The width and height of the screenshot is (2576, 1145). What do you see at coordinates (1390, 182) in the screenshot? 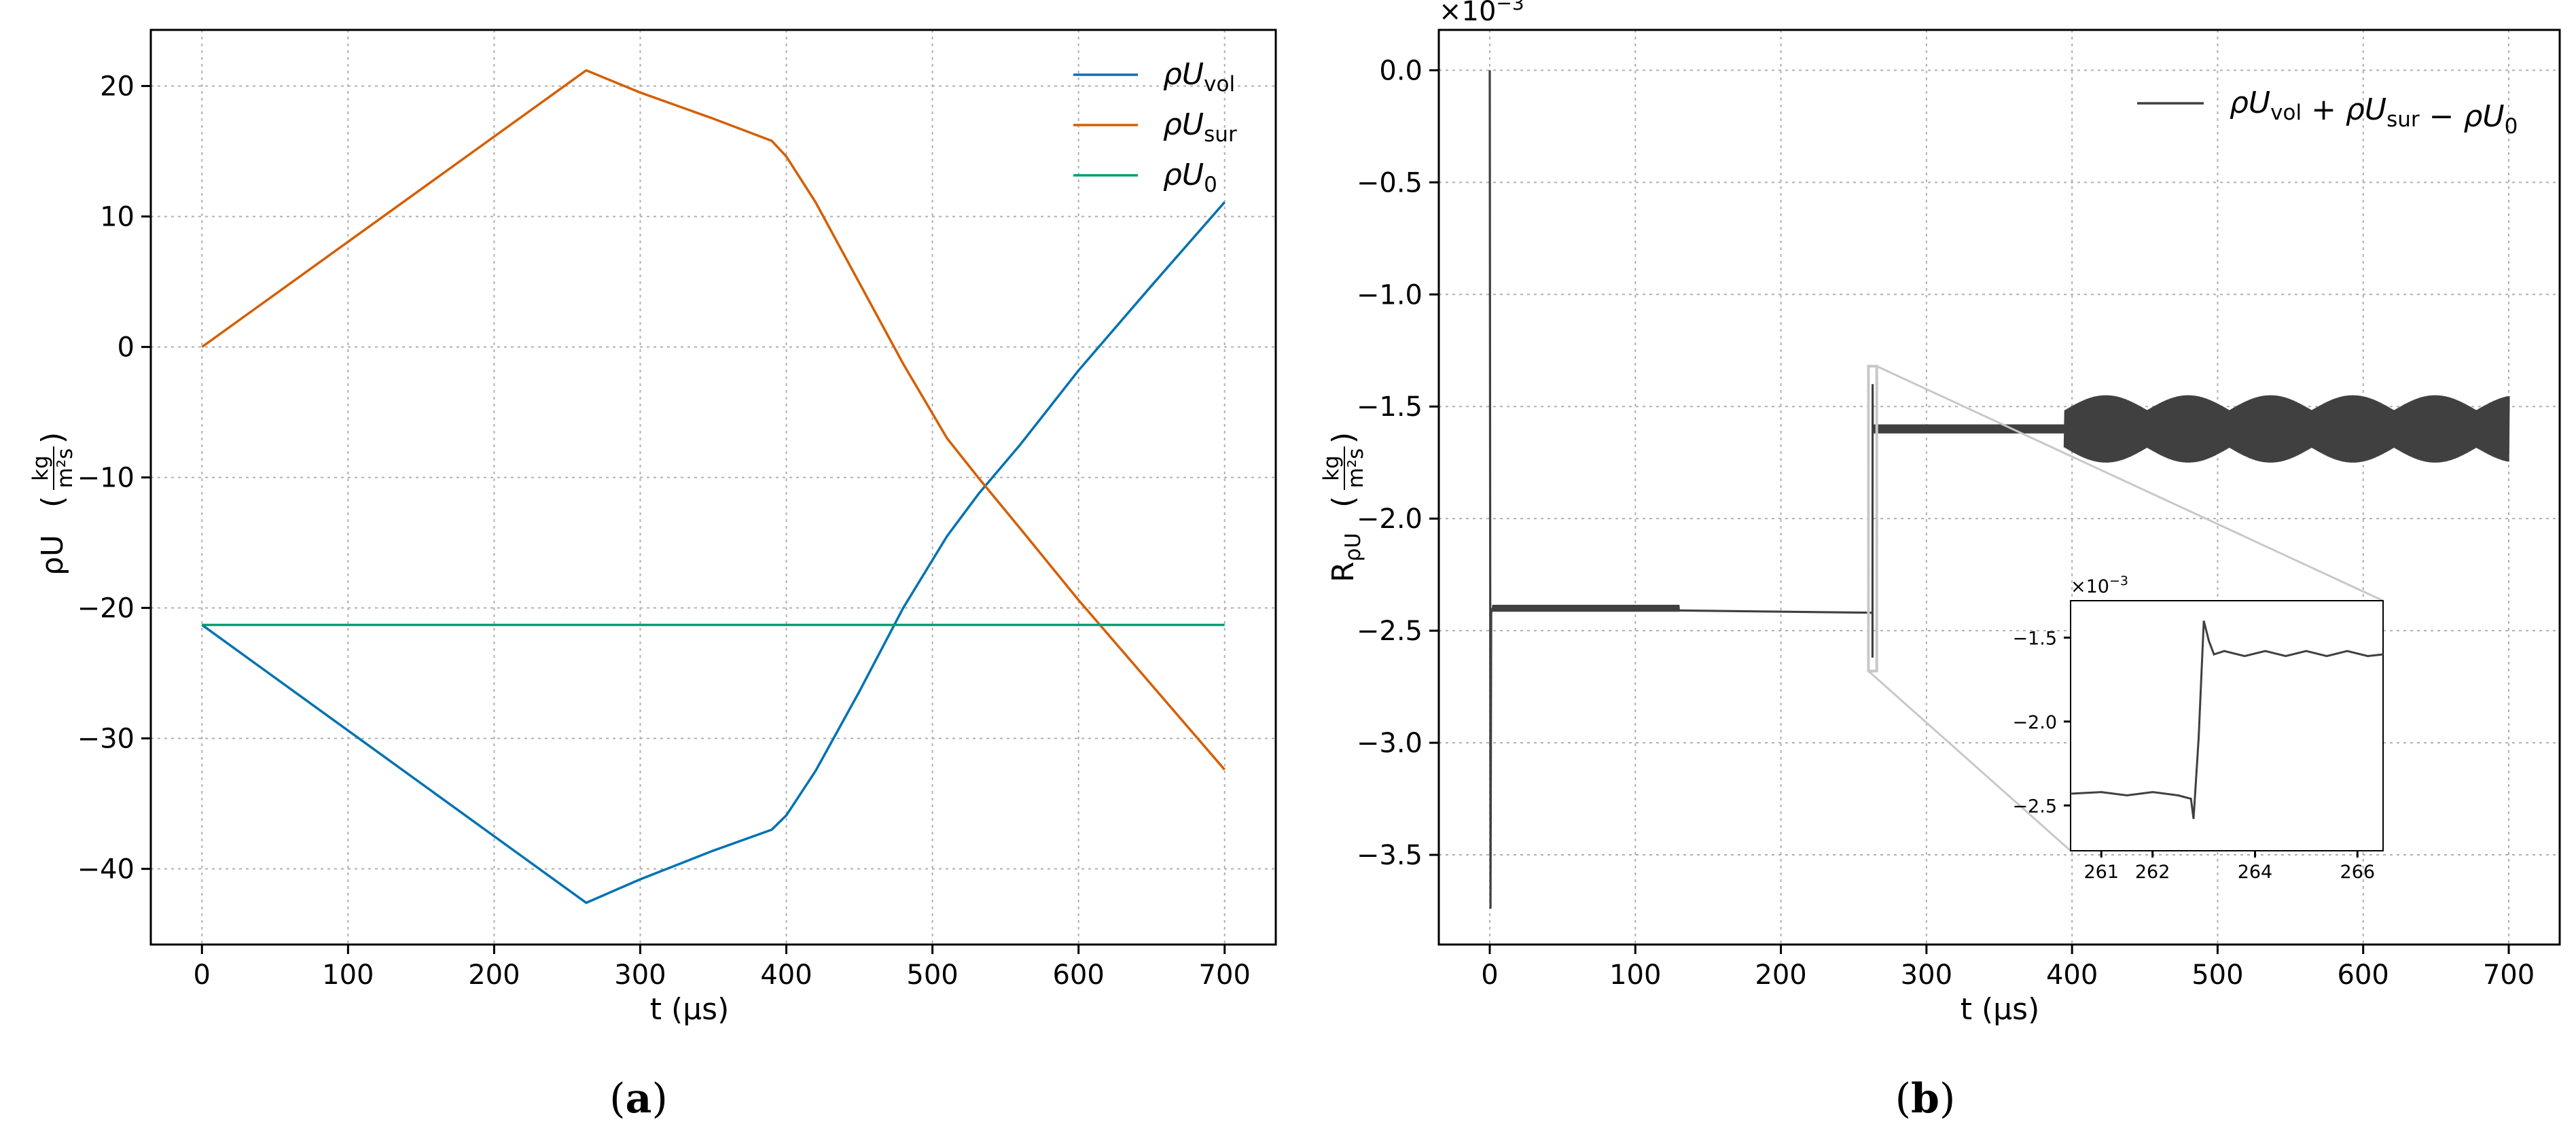
I see `chart-b-y-tick-label: −0.5` at bounding box center [1390, 182].